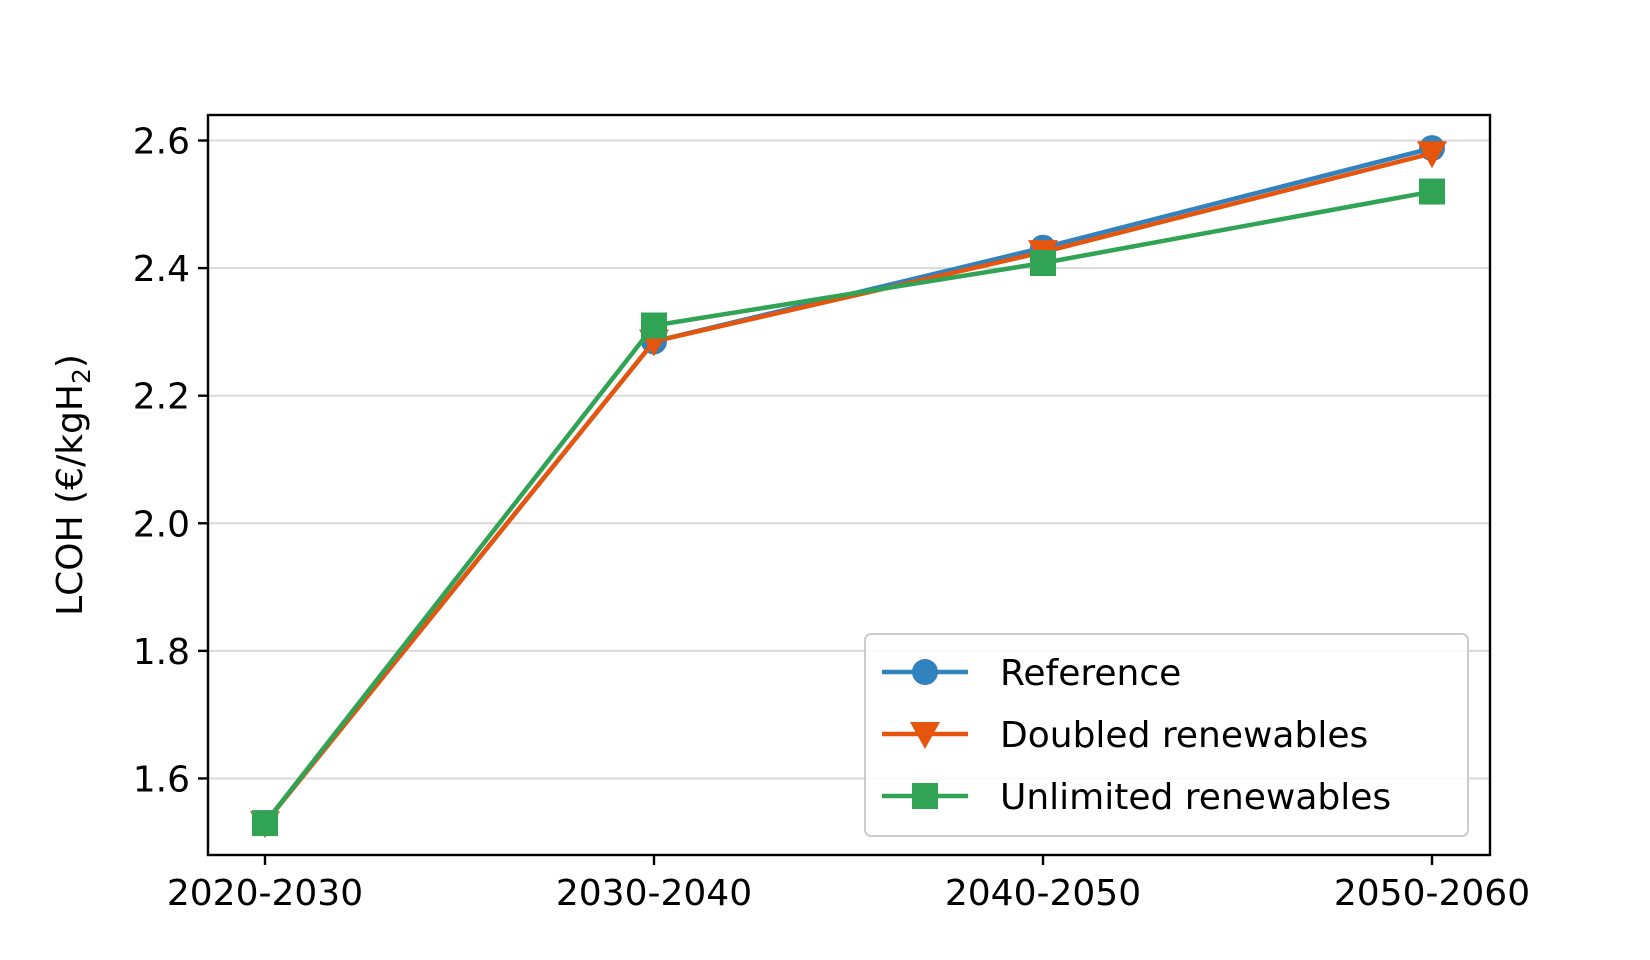  I want to click on x-axis-ticks: 2020-2030 2030-2040 2040-2050 2050-2060, so click(848, 884).